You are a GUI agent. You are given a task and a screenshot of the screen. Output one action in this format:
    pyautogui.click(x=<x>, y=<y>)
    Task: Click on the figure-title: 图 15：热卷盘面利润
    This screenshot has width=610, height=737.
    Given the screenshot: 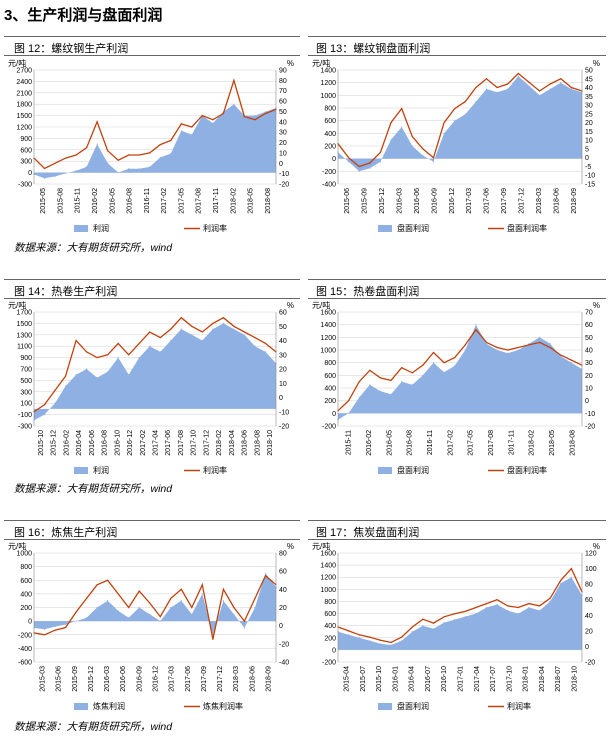 What is the action you would take?
    pyautogui.click(x=368, y=292)
    